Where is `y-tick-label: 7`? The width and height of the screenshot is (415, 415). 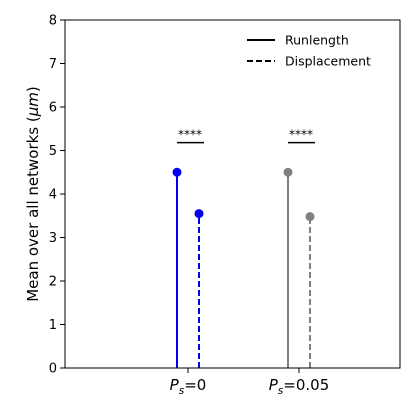 y-tick-label: 7 is located at coordinates (53, 64).